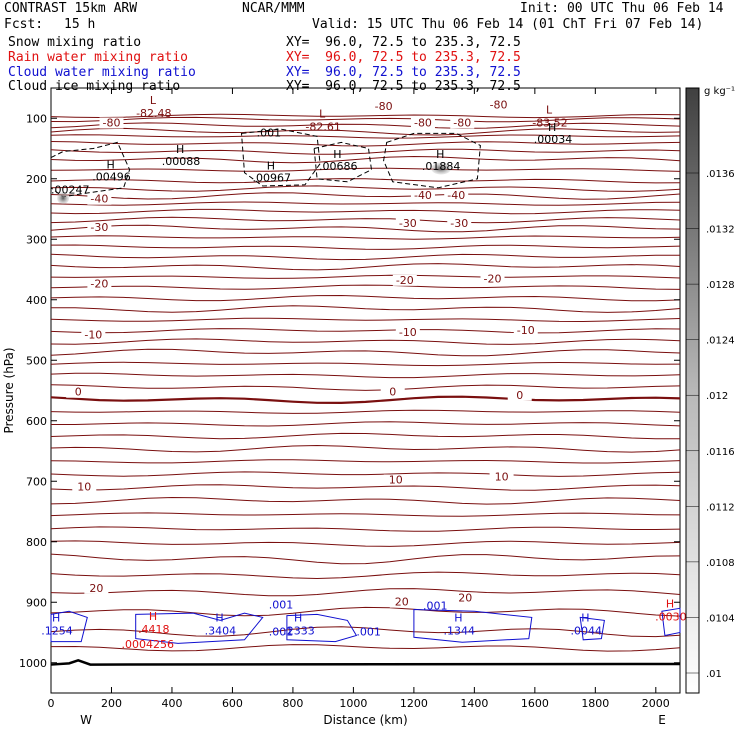  Describe the element at coordinates (153, 113) in the screenshot. I see `temperature-low-value: -82.48` at that location.